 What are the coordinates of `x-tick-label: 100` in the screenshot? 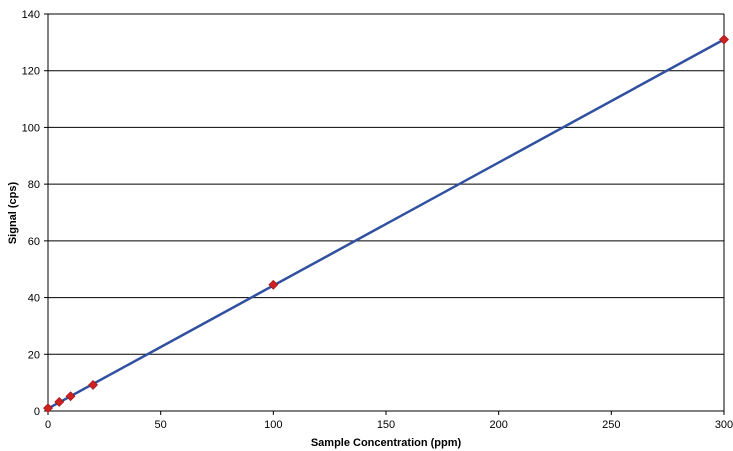 It's located at (273, 425).